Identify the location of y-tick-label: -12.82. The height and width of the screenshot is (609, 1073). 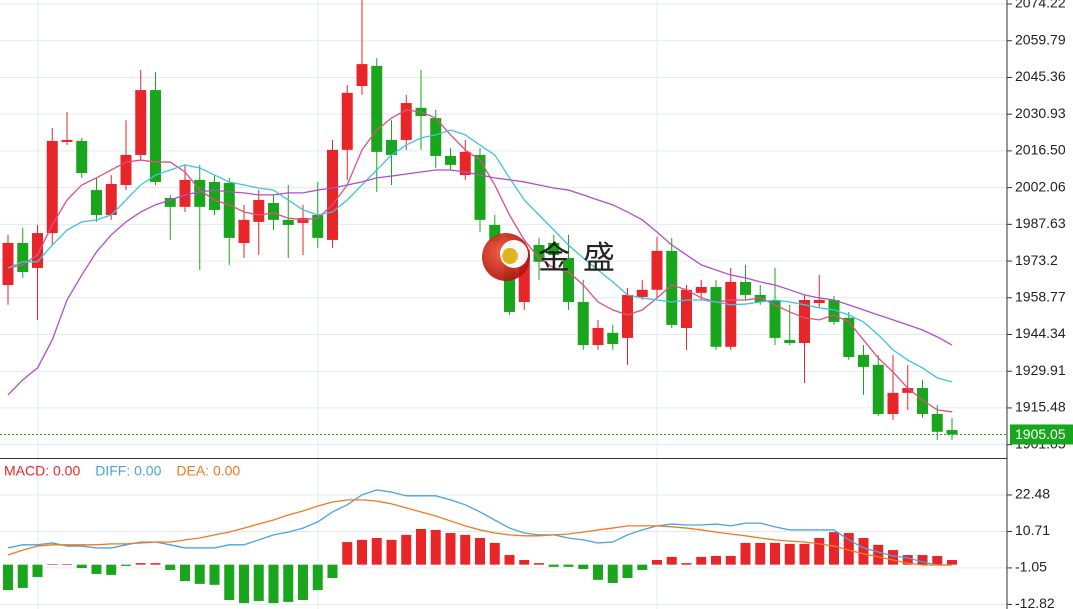
(1035, 602).